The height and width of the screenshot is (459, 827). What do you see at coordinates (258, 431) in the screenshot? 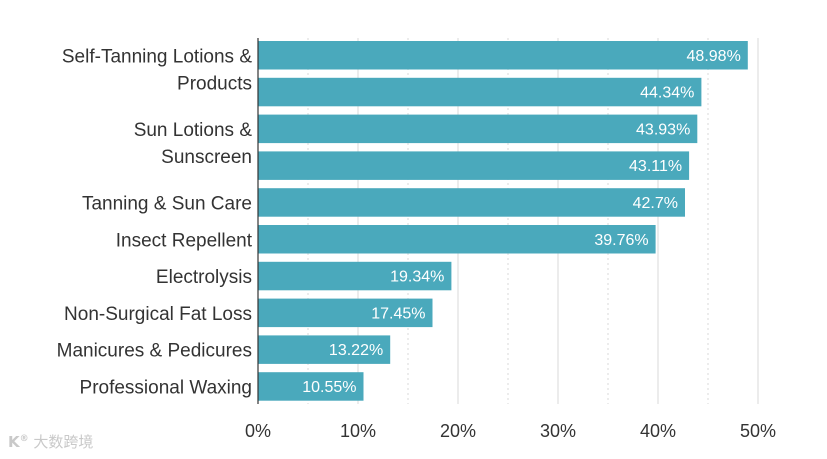
I see `x-tick-label-0: 0%` at bounding box center [258, 431].